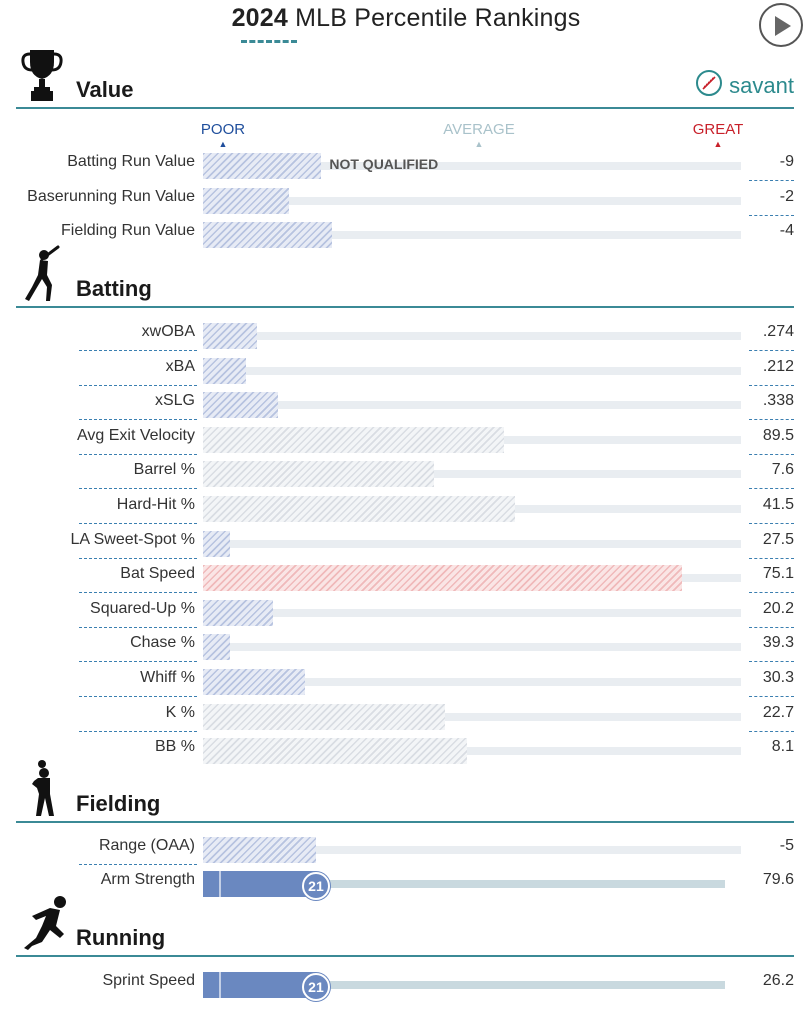 This screenshot has width=812, height=1024. What do you see at coordinates (118, 803) in the screenshot?
I see `section-title-fielding: Fielding` at bounding box center [118, 803].